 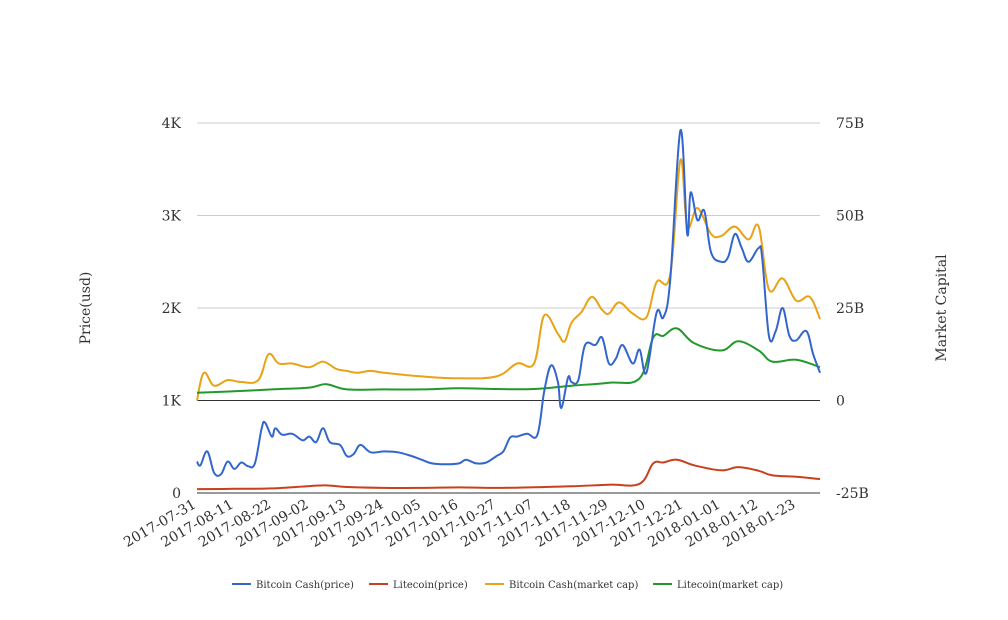 What do you see at coordinates (172, 217) in the screenshot?
I see `y-tick-label: 3K` at bounding box center [172, 217].